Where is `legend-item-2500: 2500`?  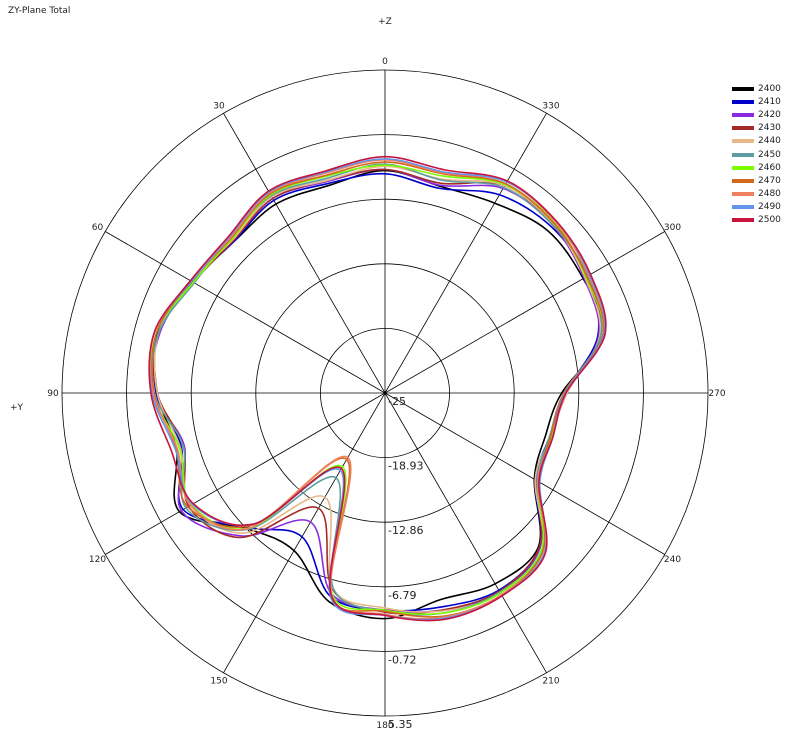 legend-item-2500: 2500 is located at coordinates (756, 220).